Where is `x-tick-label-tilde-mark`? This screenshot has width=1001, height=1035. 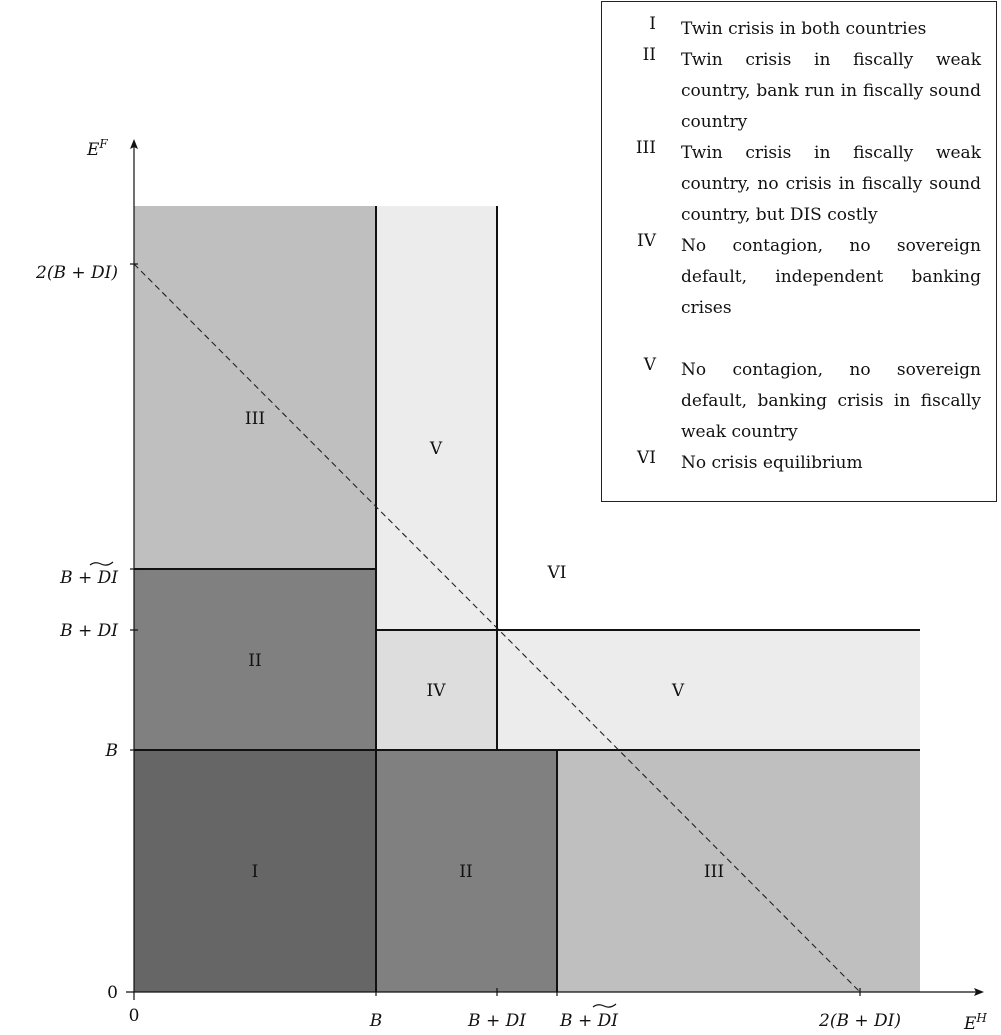 x-tick-label-tilde-mark is located at coordinates (604, 1005).